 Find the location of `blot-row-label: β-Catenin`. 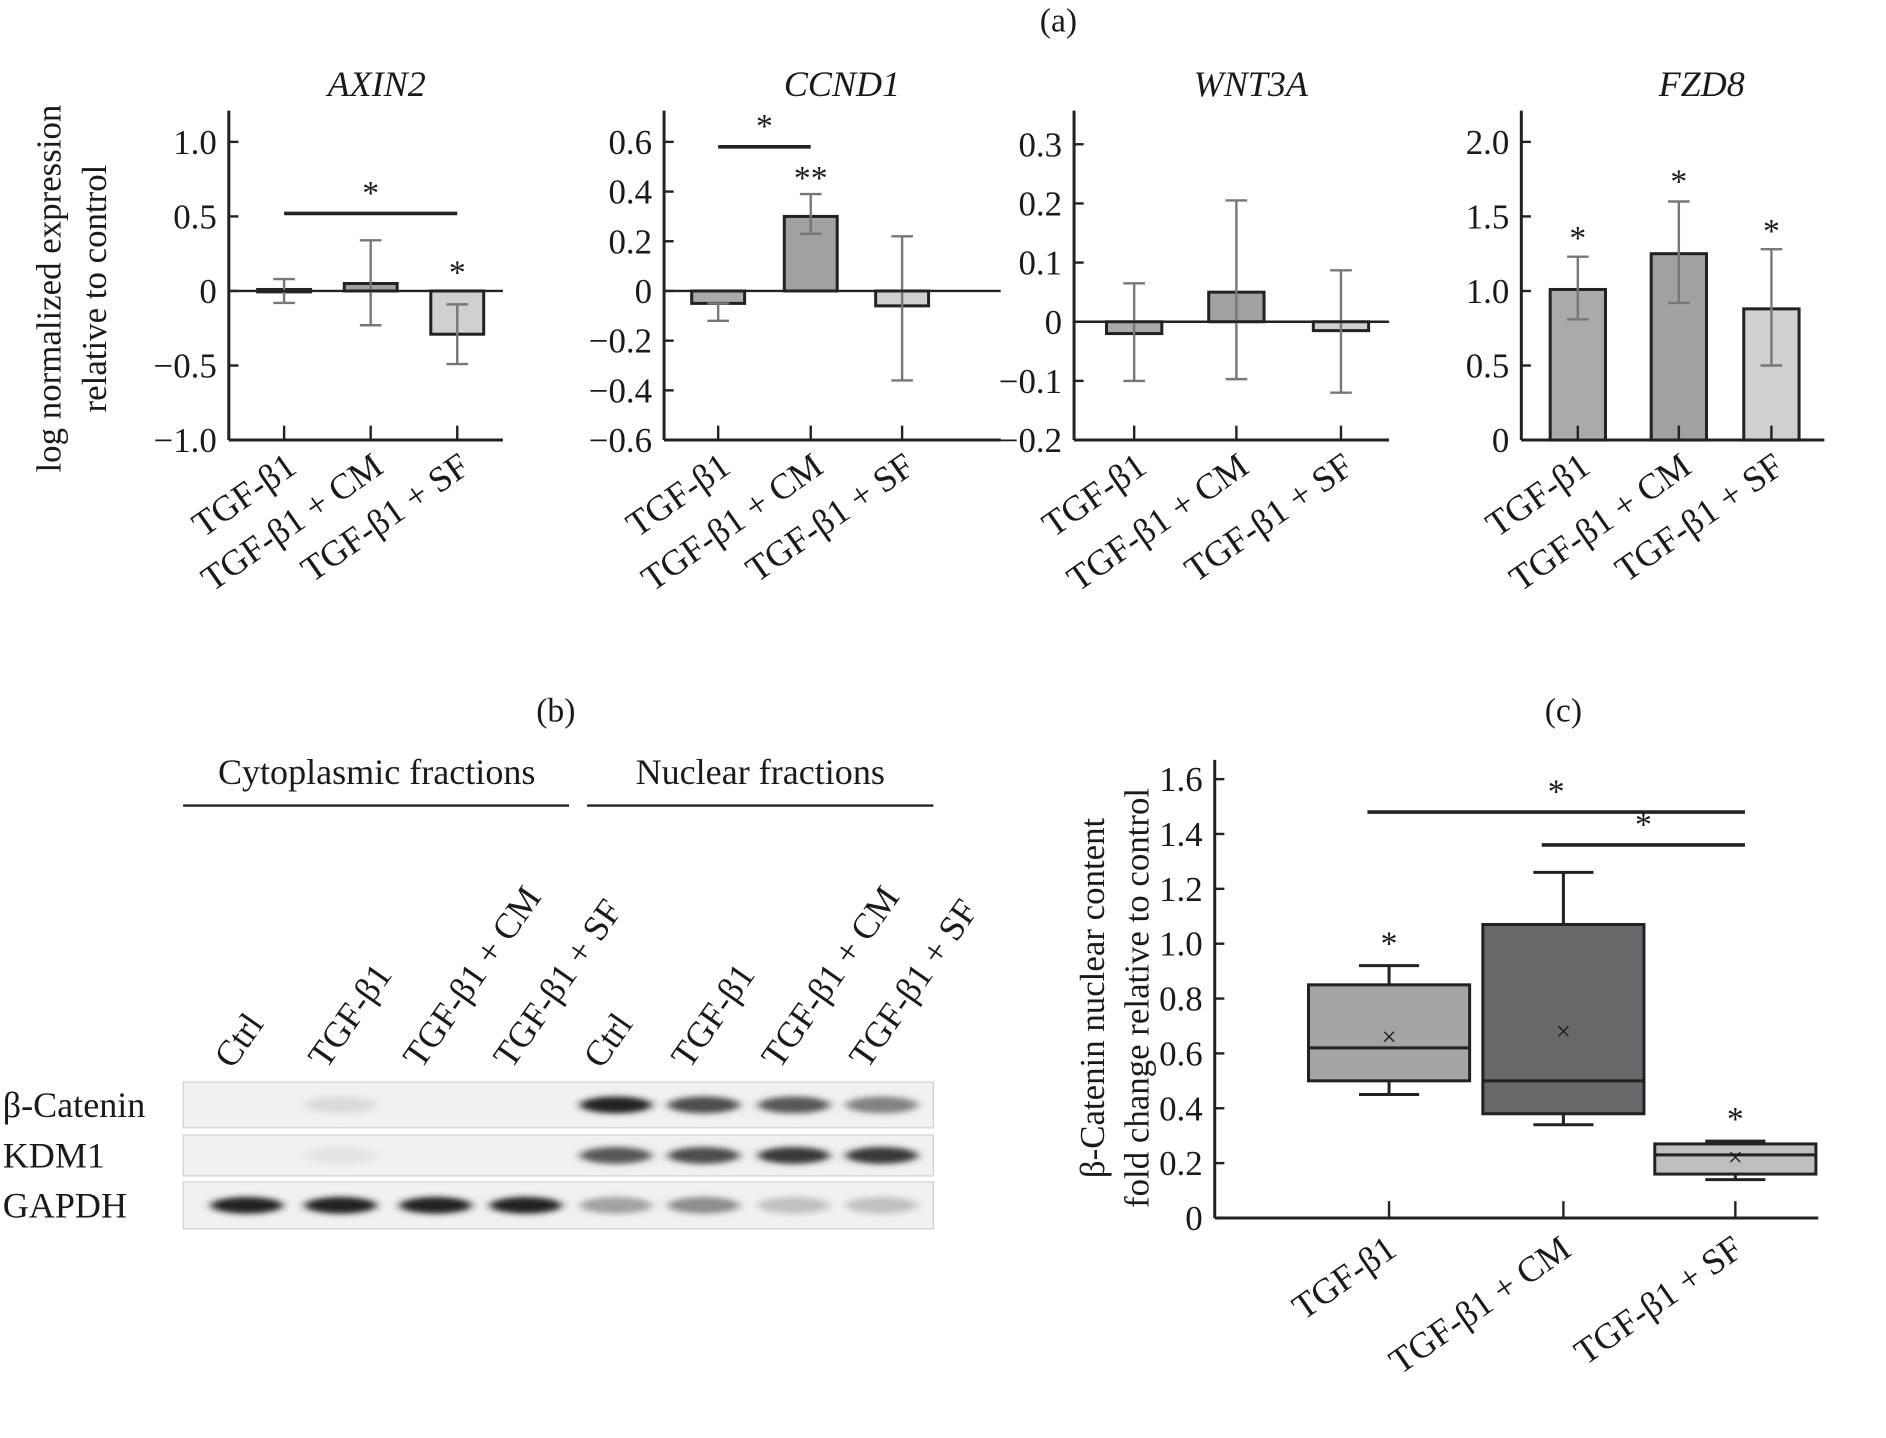

blot-row-label: β-Catenin is located at coordinates (74, 1105).